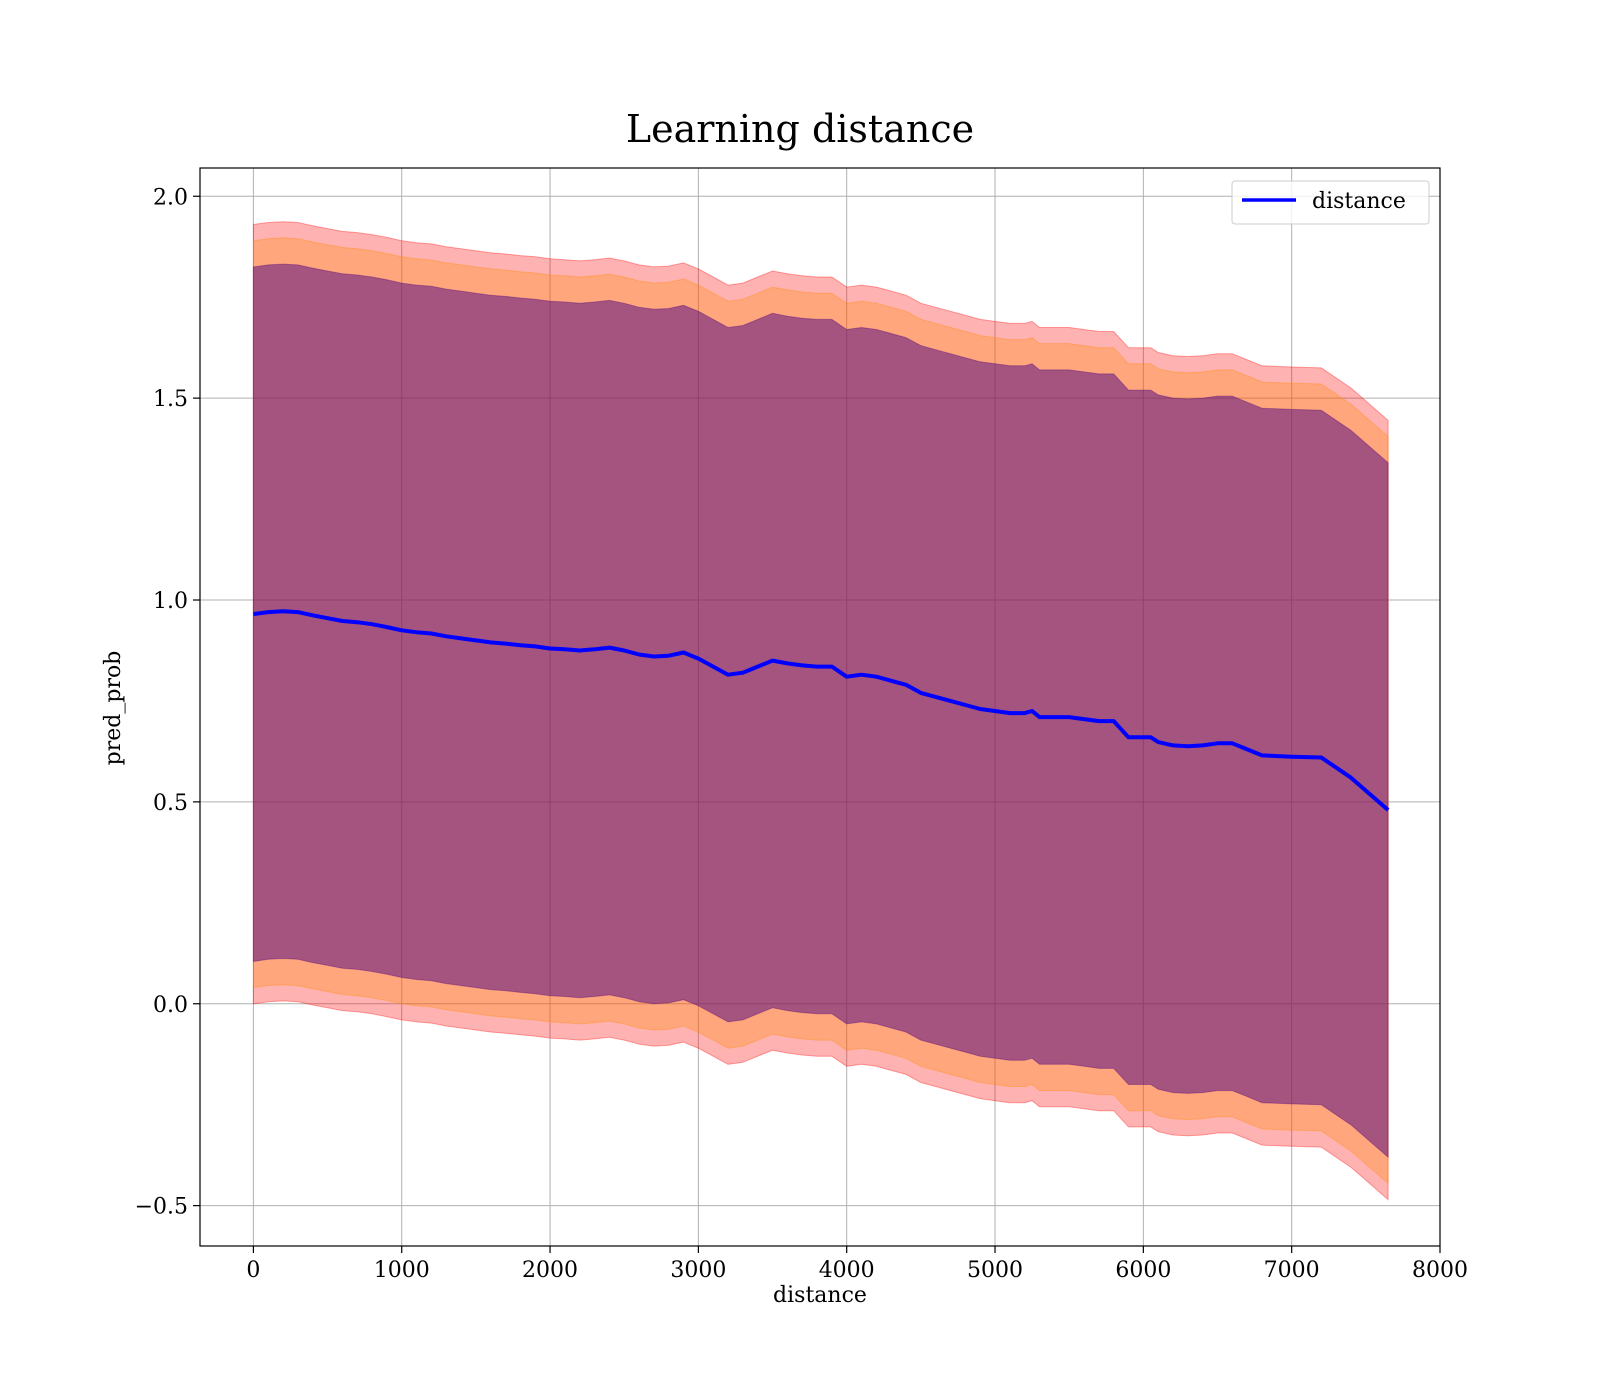  Describe the element at coordinates (820, 1295) in the screenshot. I see `x-axis-title: distance` at that location.